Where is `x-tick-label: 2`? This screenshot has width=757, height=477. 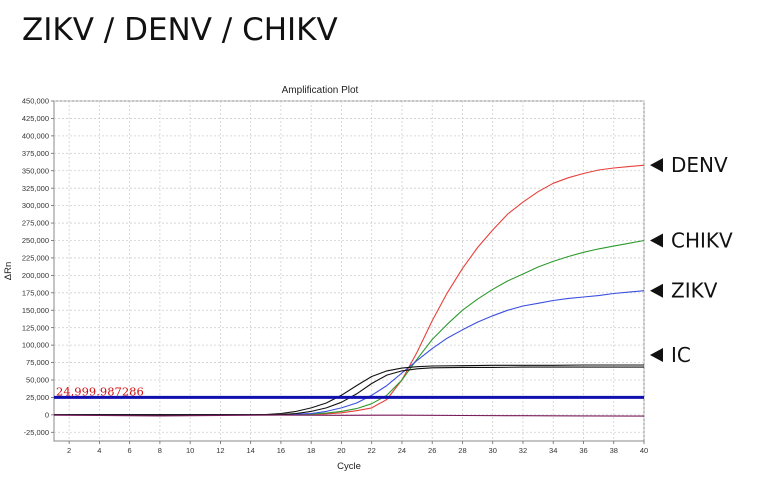 x-tick-label: 2 is located at coordinates (69, 450).